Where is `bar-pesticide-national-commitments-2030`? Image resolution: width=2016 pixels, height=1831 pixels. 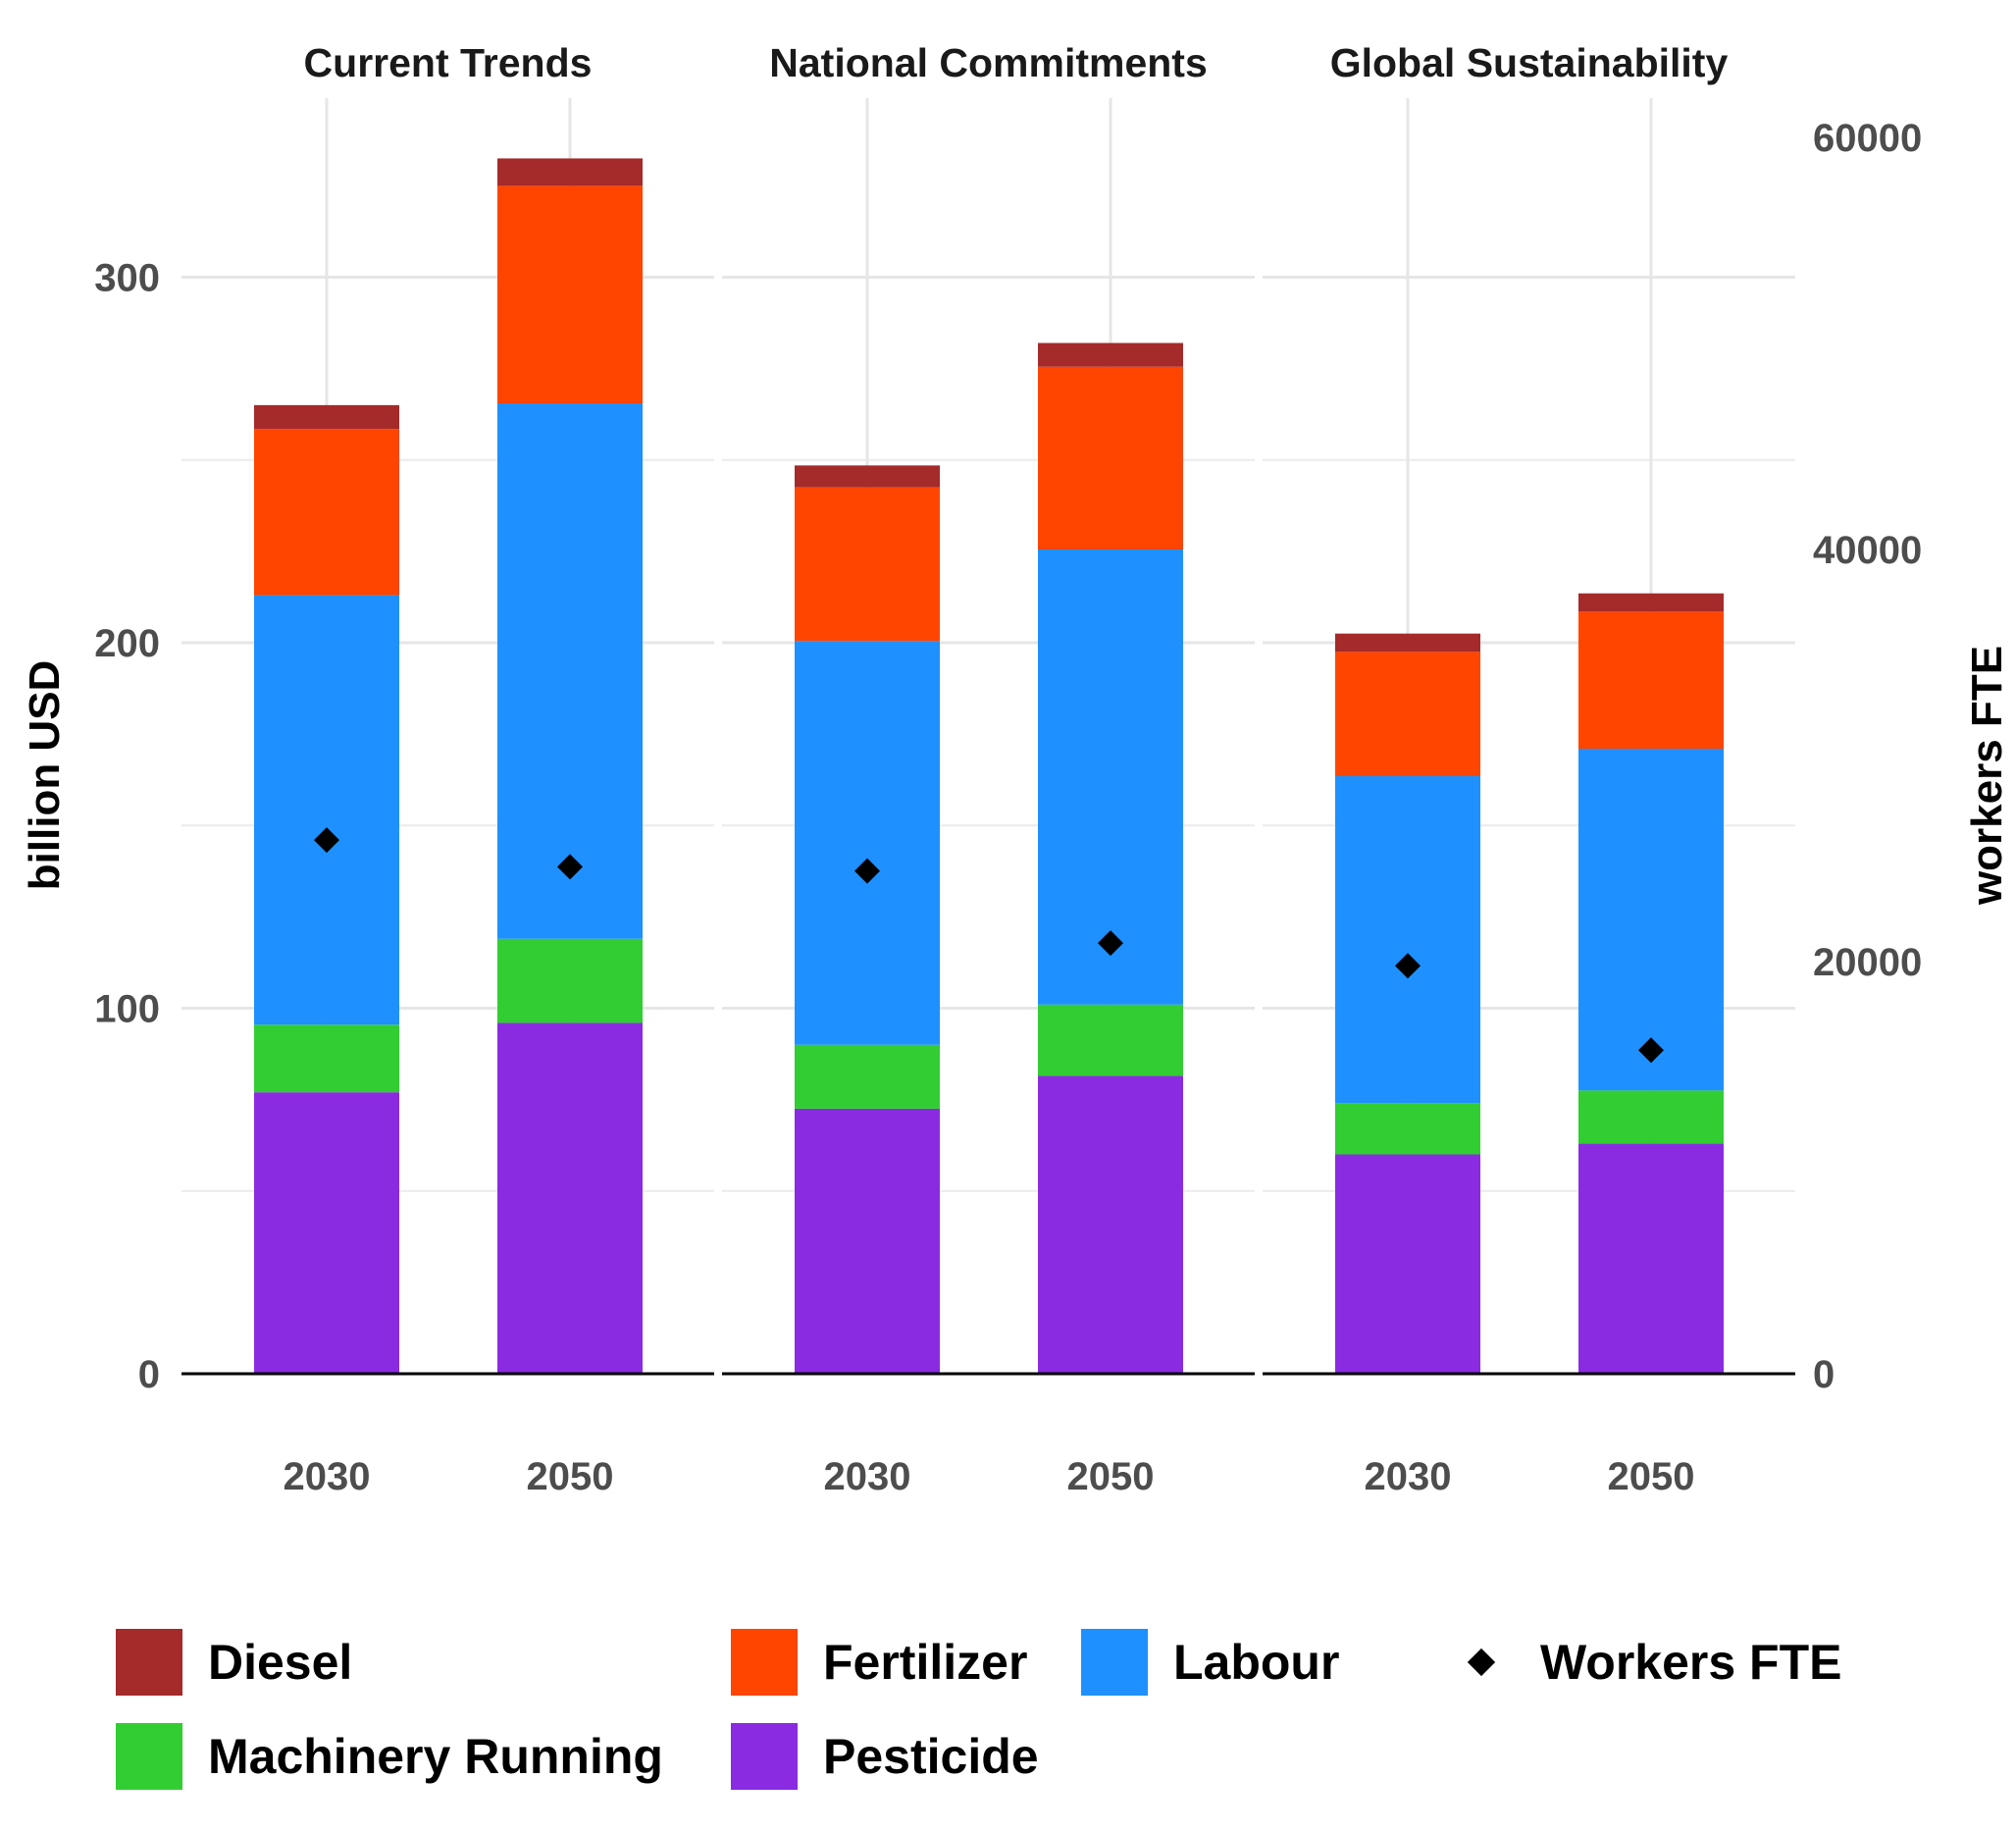
bar-pesticide-national-commitments-2030 is located at coordinates (867, 1241).